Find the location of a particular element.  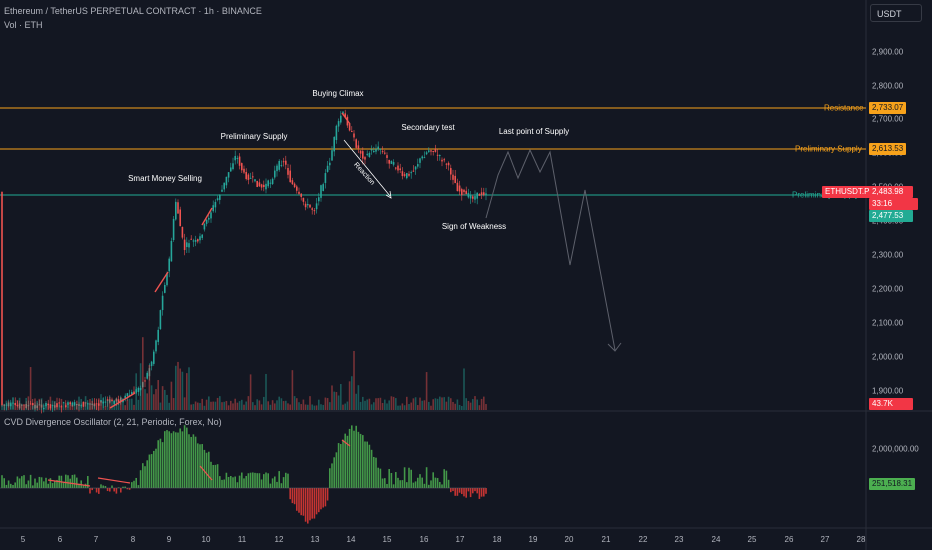

currency-selector: USDT is located at coordinates (896, 13).